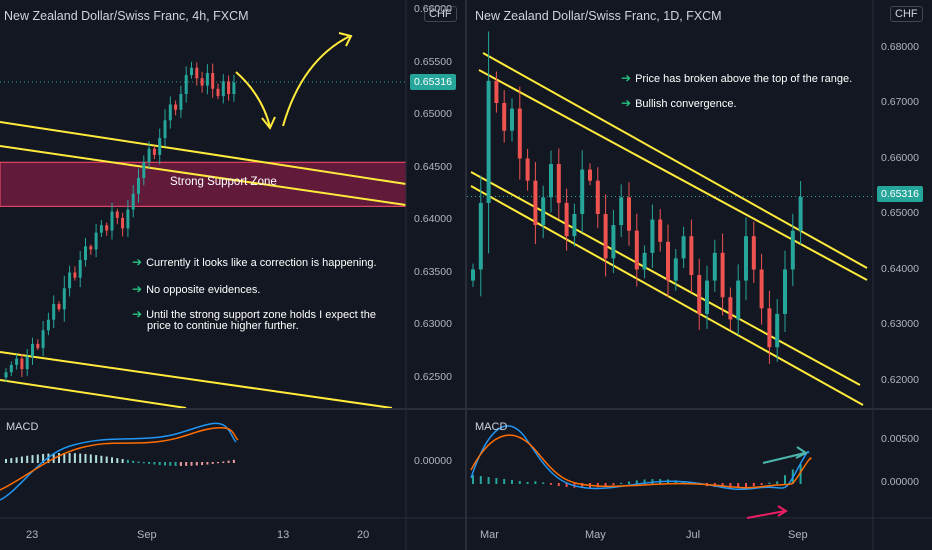  Describe the element at coordinates (900, 157) in the screenshot. I see `right-price-tick: 0.66000` at that location.